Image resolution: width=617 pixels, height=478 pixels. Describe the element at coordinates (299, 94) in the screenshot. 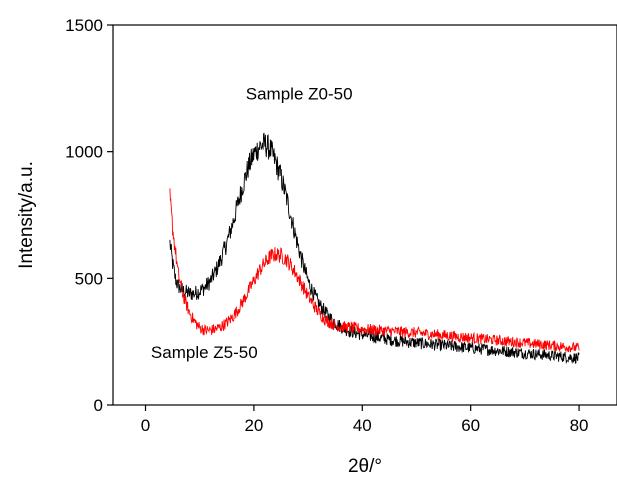

I see `annotation-sample-z0-50: Sample Z0-50` at that location.